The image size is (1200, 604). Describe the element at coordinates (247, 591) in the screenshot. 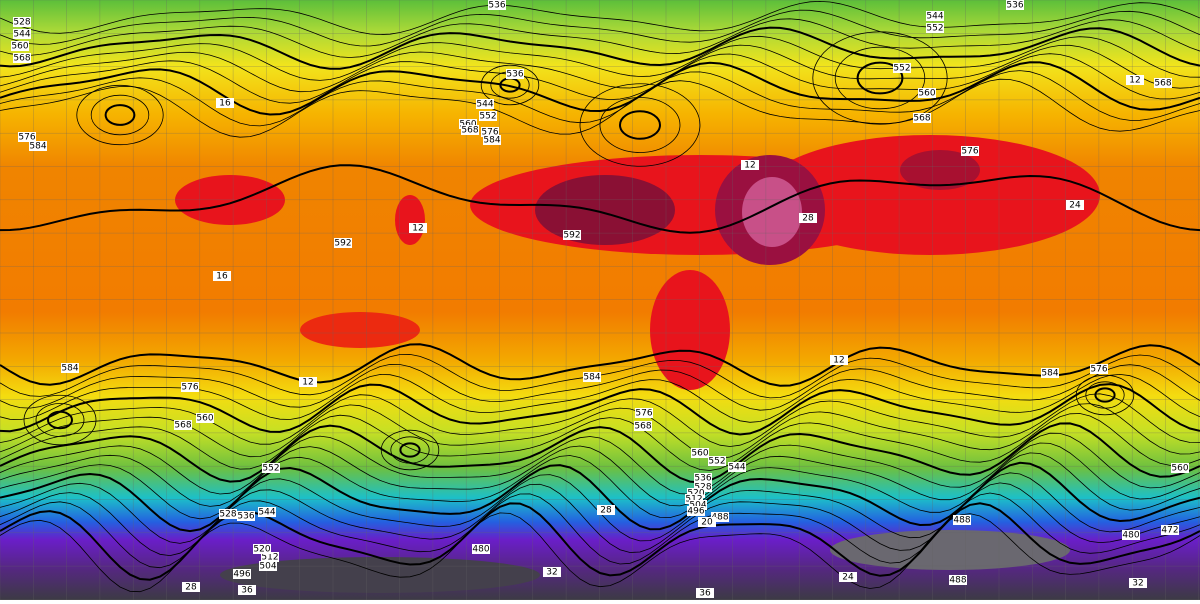

I see `contour-label: 36` at that location.